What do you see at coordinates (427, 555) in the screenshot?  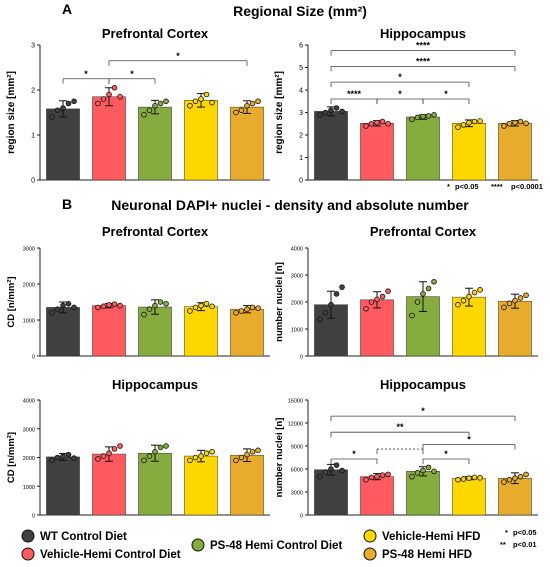 I see `legend-label: PS-48 Hemi HFD` at bounding box center [427, 555].